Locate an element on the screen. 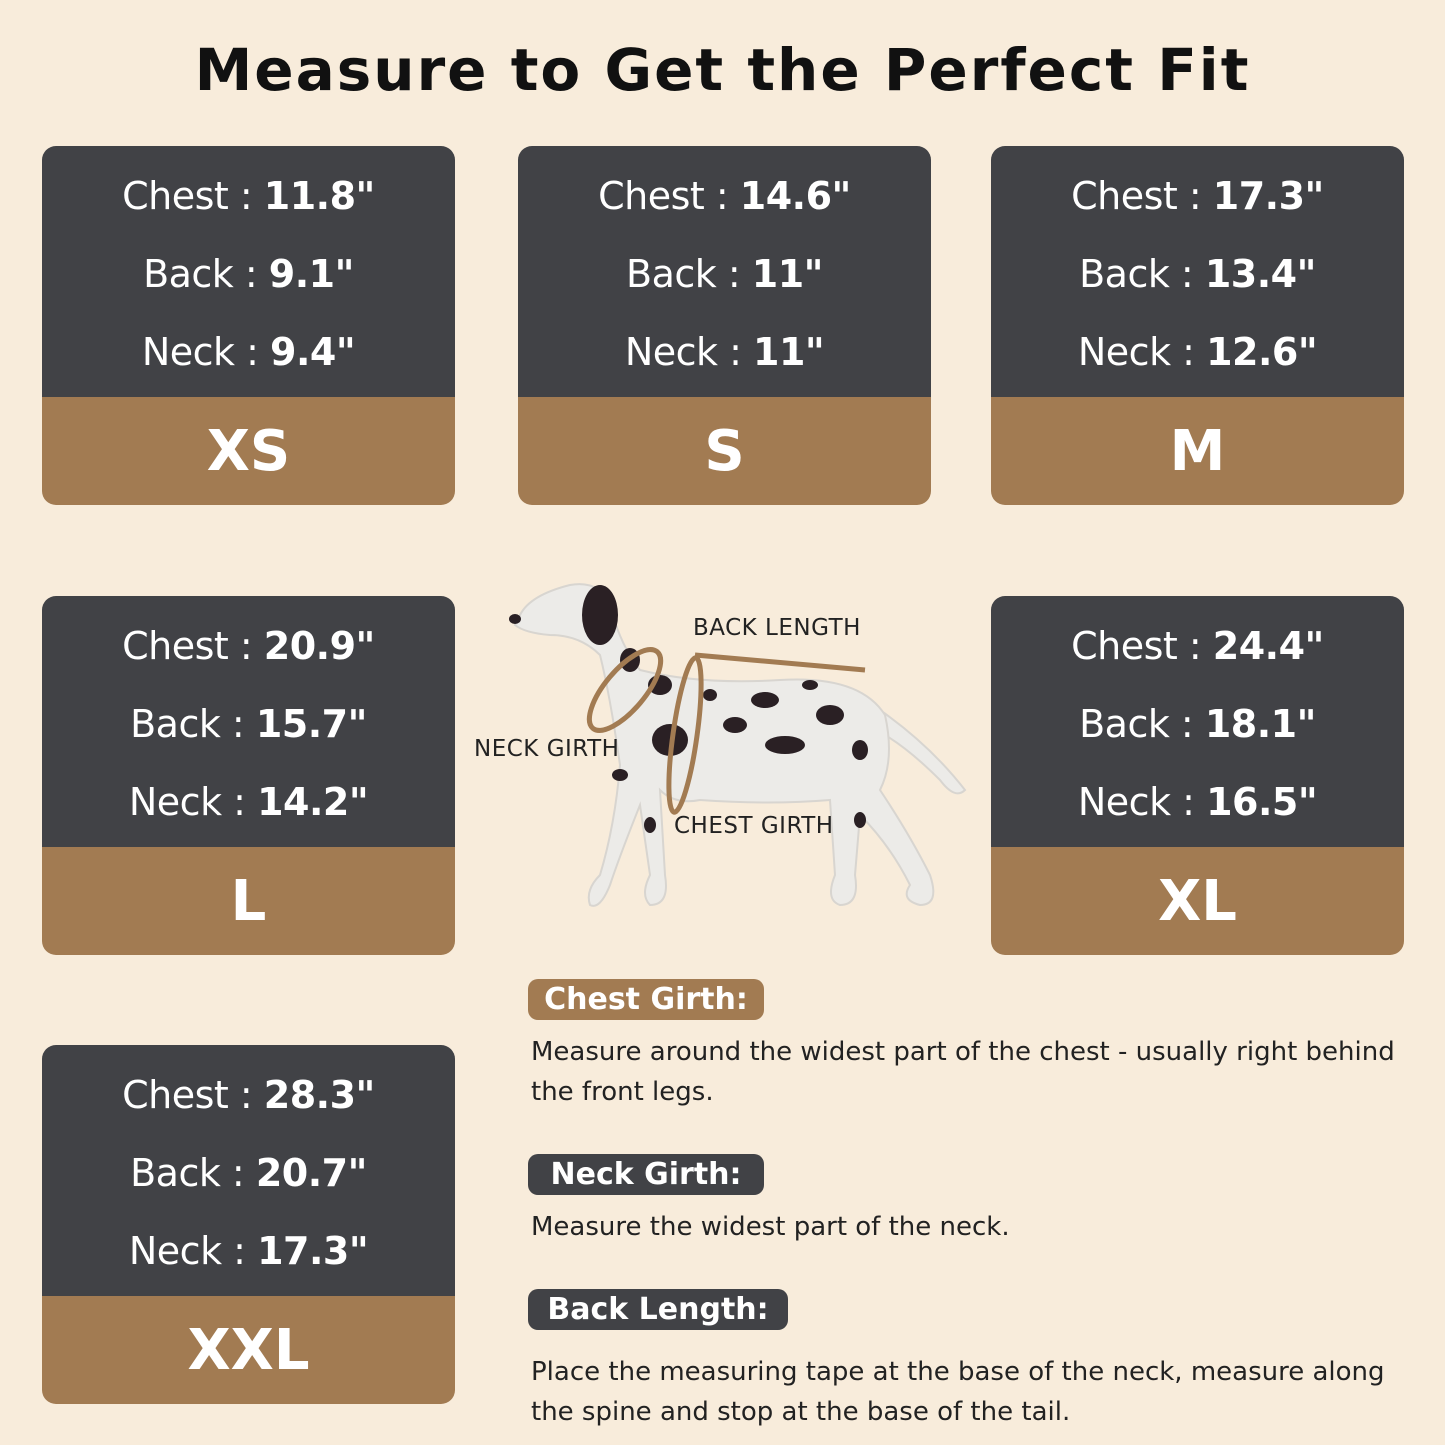 The width and height of the screenshot is (1445, 1445). size-card-m: Chest : 17.3" Back : 13.4" Neck : 12.6" M is located at coordinates (1197, 325).